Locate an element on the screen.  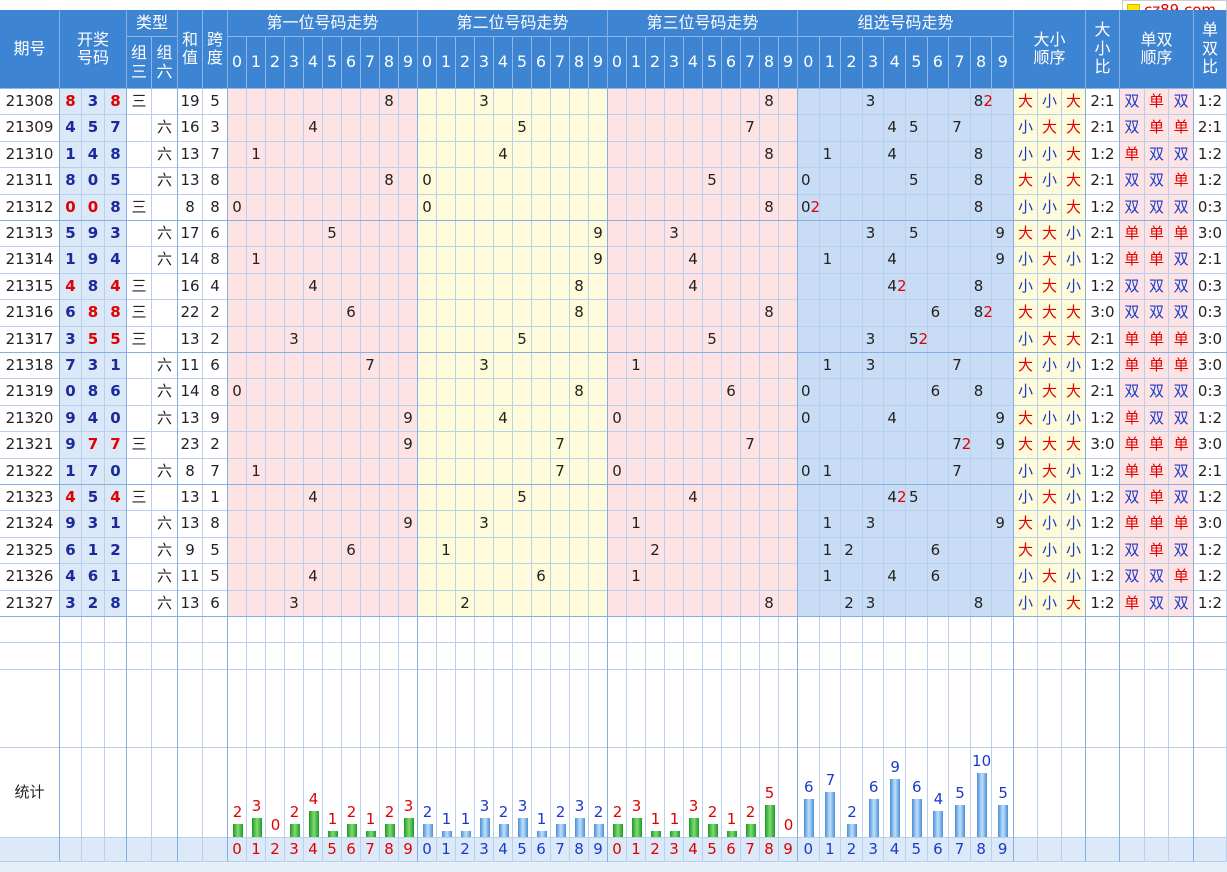
group-digit: 1 is located at coordinates (827, 549).